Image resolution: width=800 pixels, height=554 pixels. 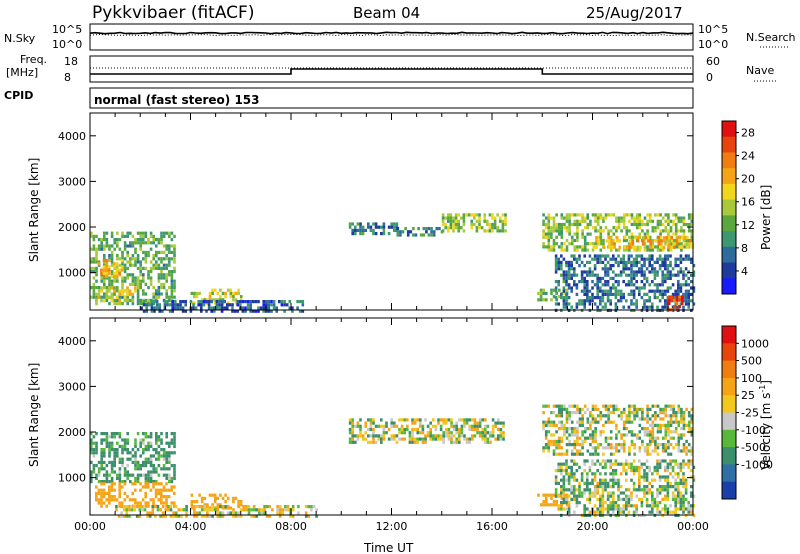 What do you see at coordinates (729, 352) in the screenshot?
I see `colorbar-swatch` at bounding box center [729, 352].